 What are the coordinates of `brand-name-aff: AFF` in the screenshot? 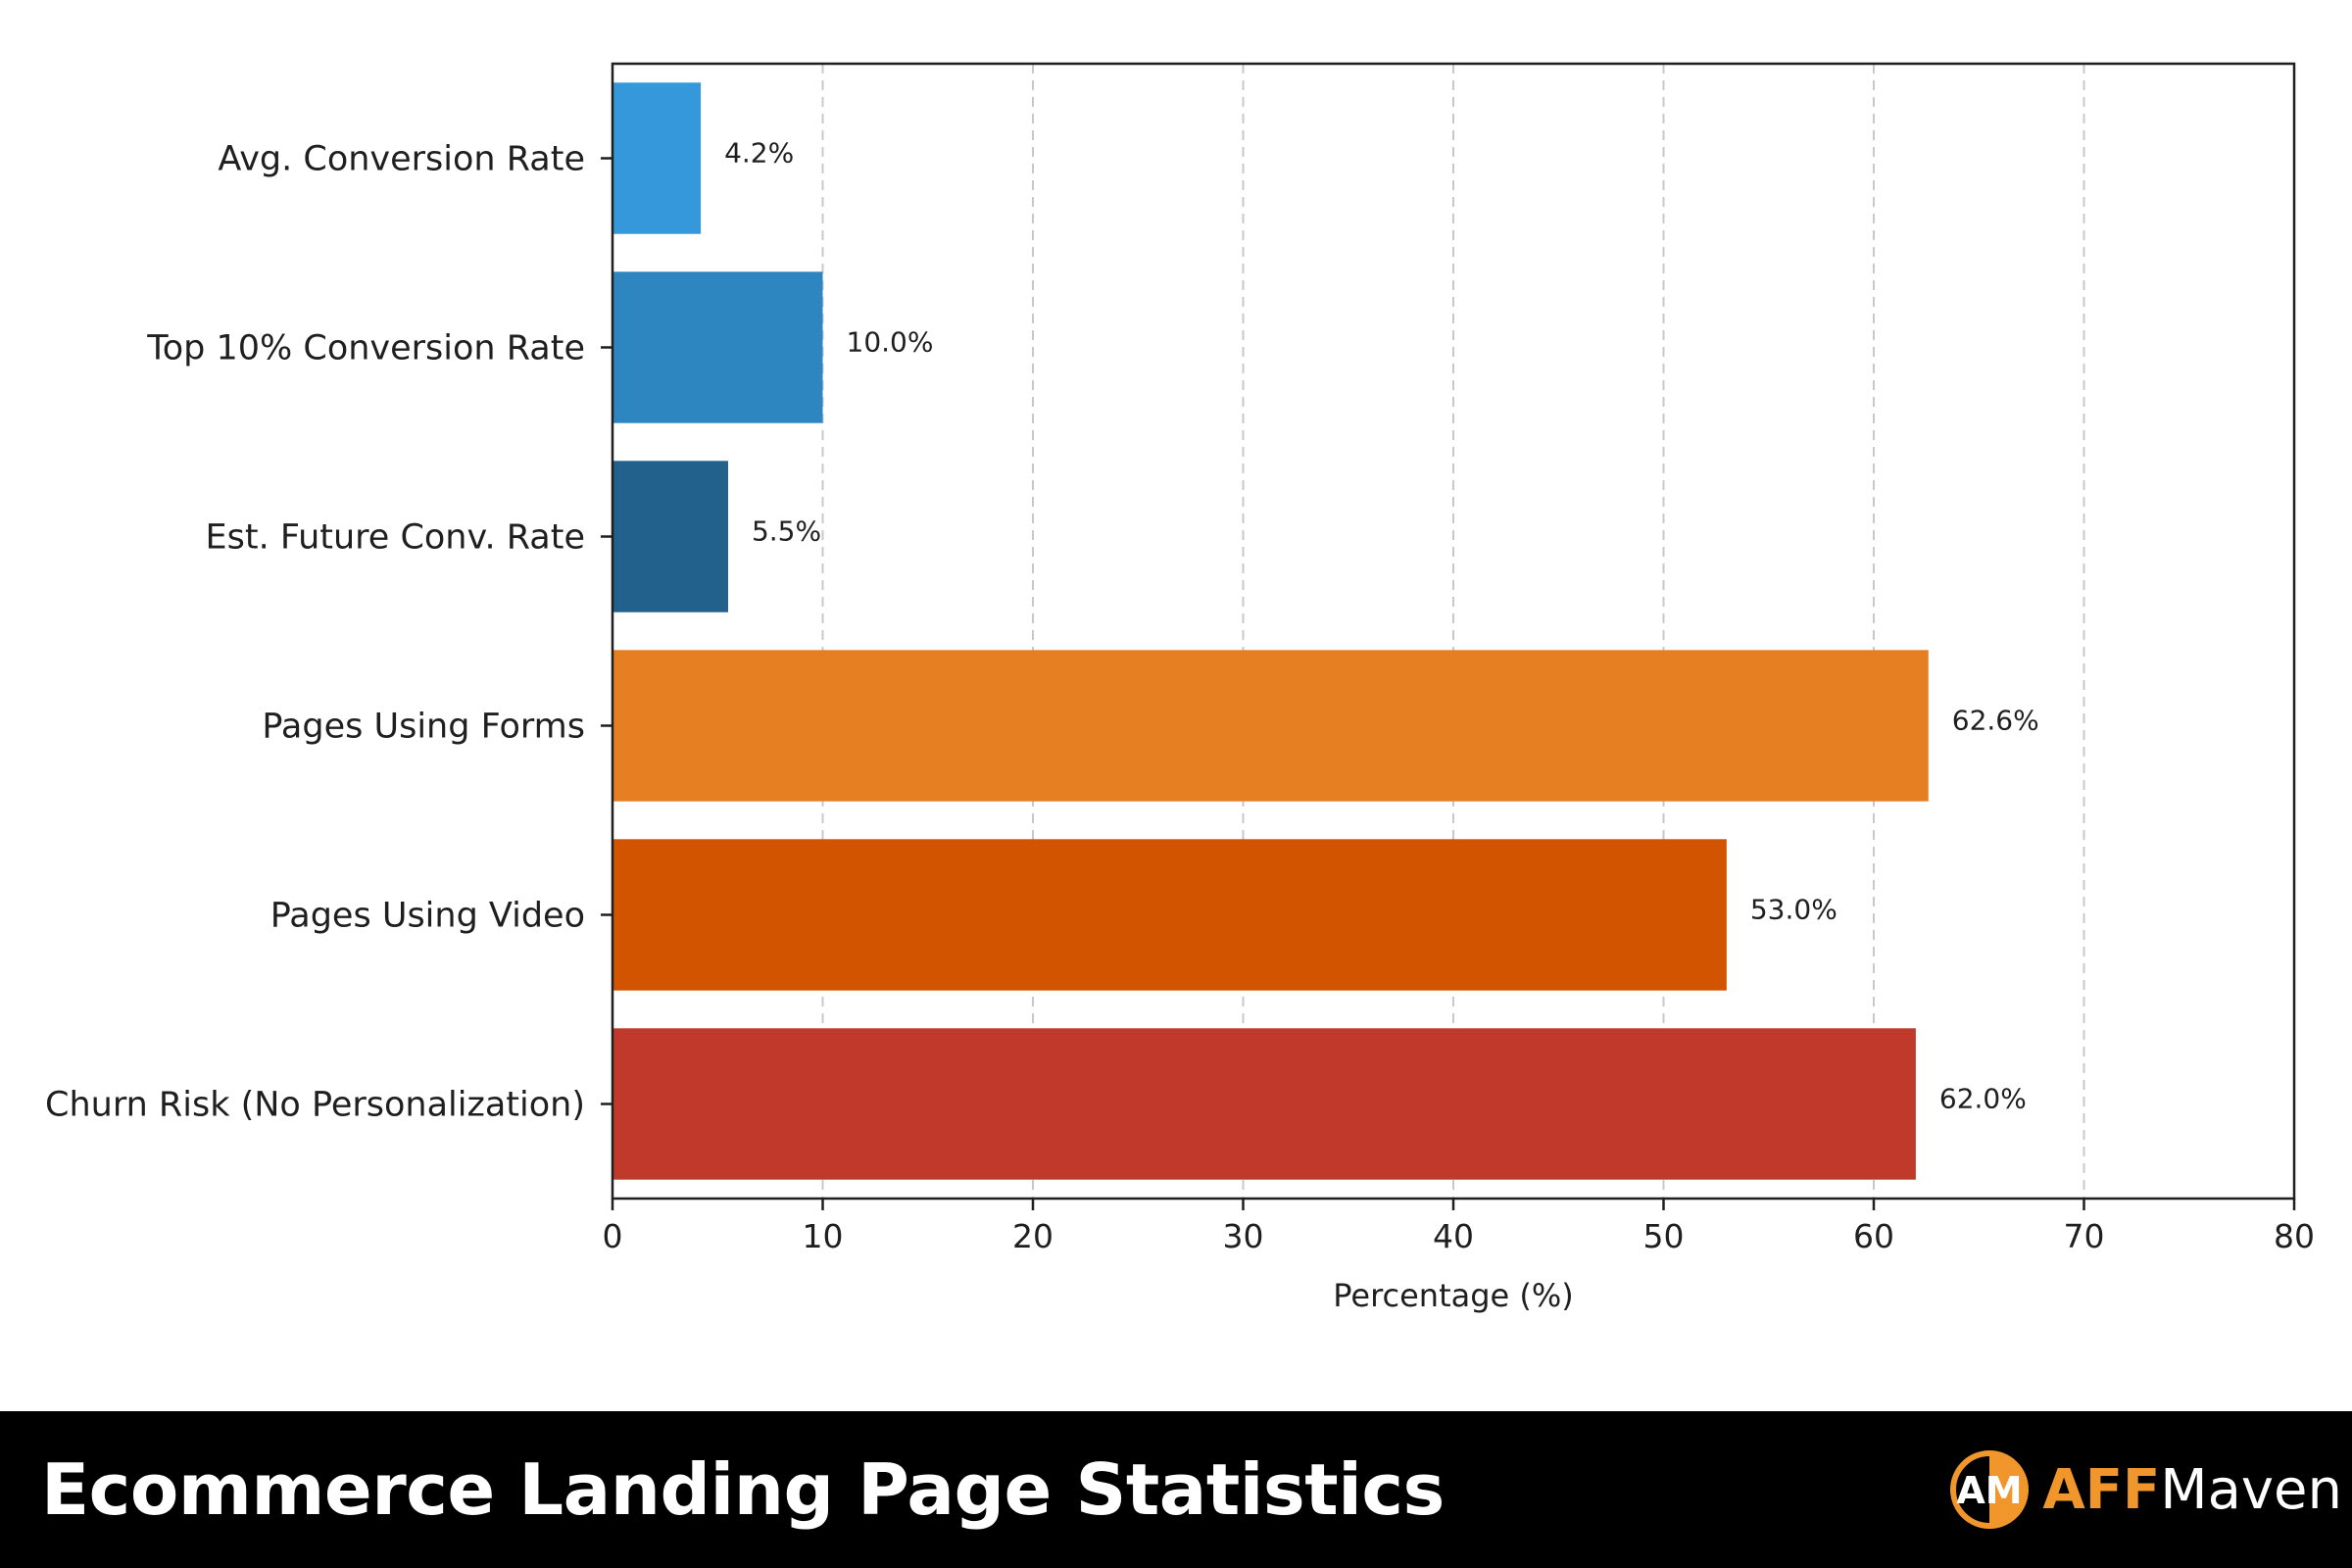 It's located at (2101, 1489).